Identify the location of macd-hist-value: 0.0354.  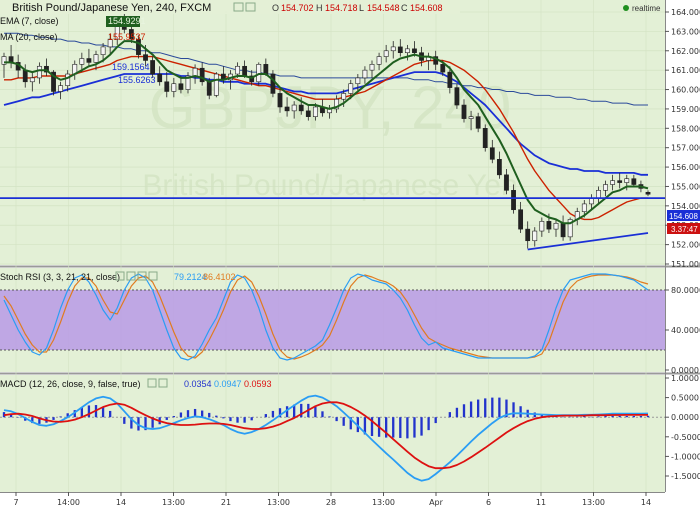
(198, 384).